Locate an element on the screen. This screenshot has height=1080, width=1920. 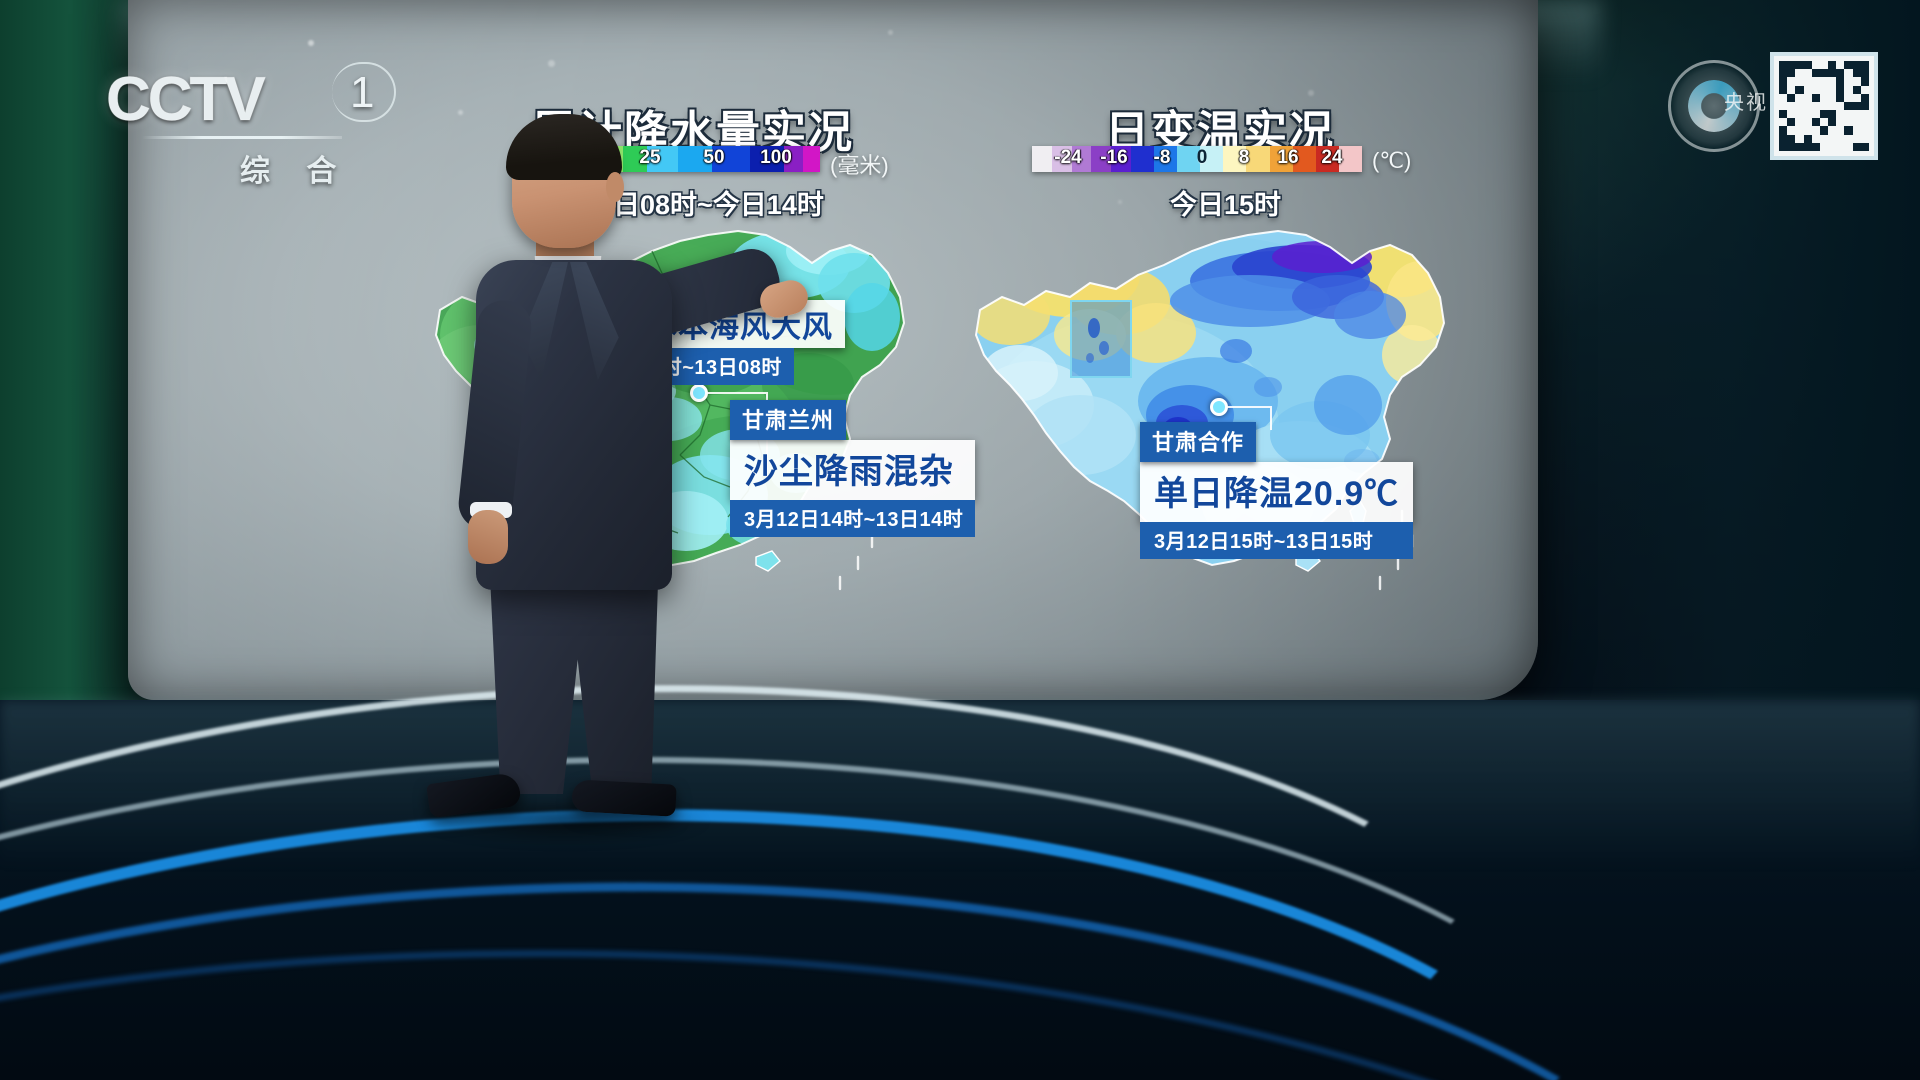
qr-code-modules is located at coordinates (1824, 106).